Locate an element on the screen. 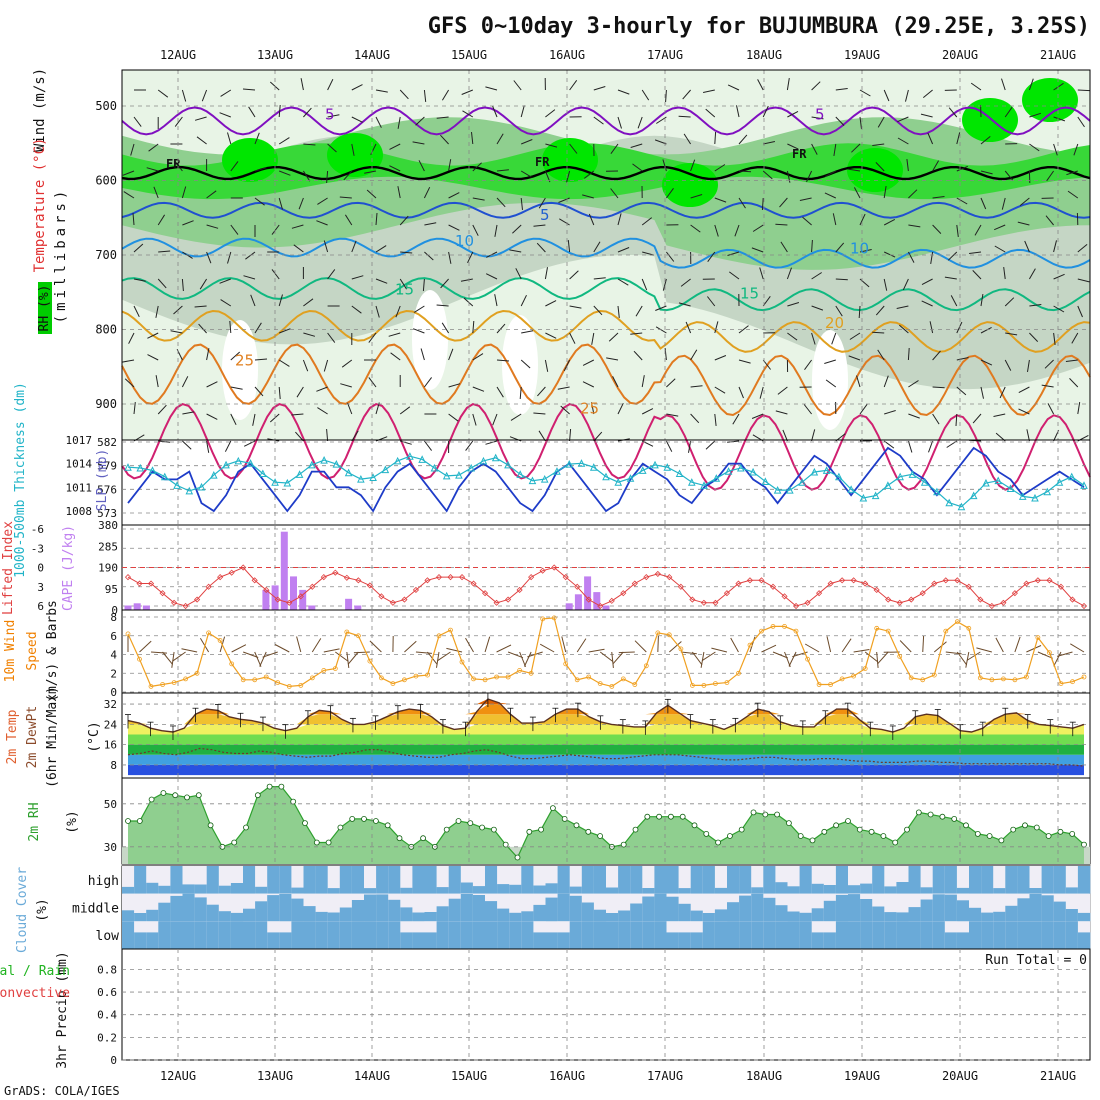  wind-side-label-1: 10m Wind is located at coordinates (10, 651).